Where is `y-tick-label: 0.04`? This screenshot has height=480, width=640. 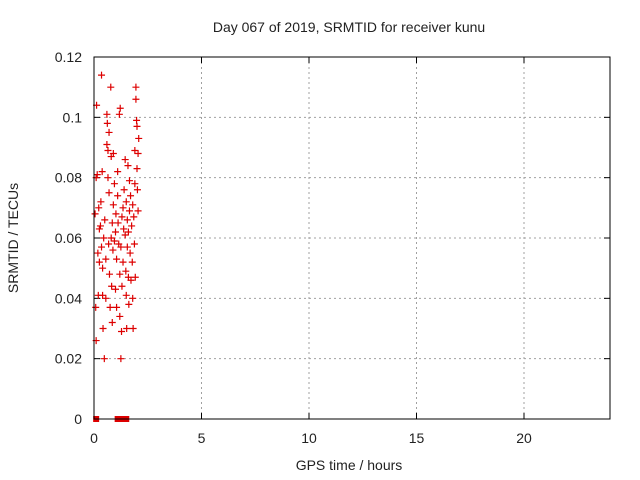 y-tick-label: 0.04 is located at coordinates (68, 298).